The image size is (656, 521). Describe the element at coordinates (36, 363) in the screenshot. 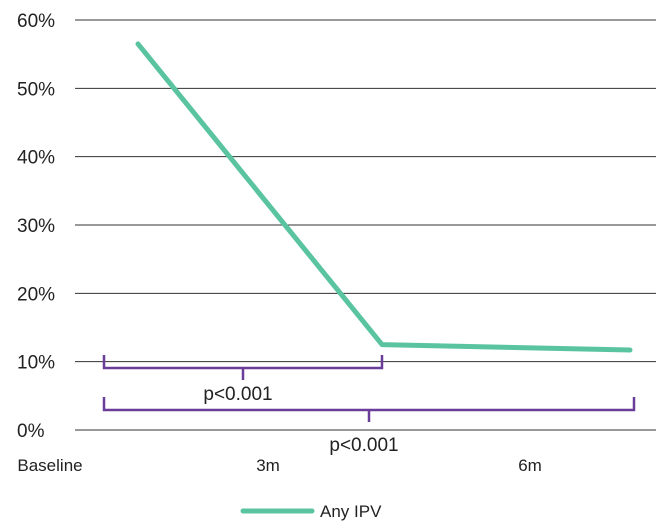

I see `y-tick-label-10: 10%` at that location.